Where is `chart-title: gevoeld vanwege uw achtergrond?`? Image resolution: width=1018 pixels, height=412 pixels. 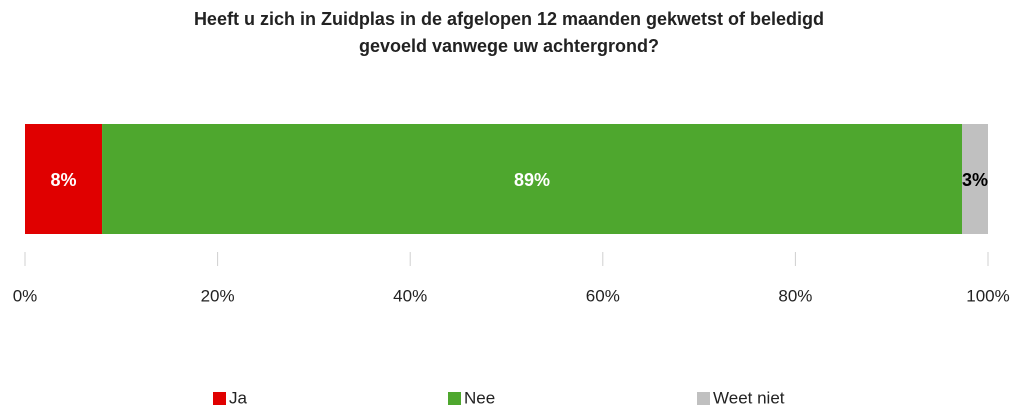 chart-title: gevoeld vanwege uw achtergrond? is located at coordinates (509, 46).